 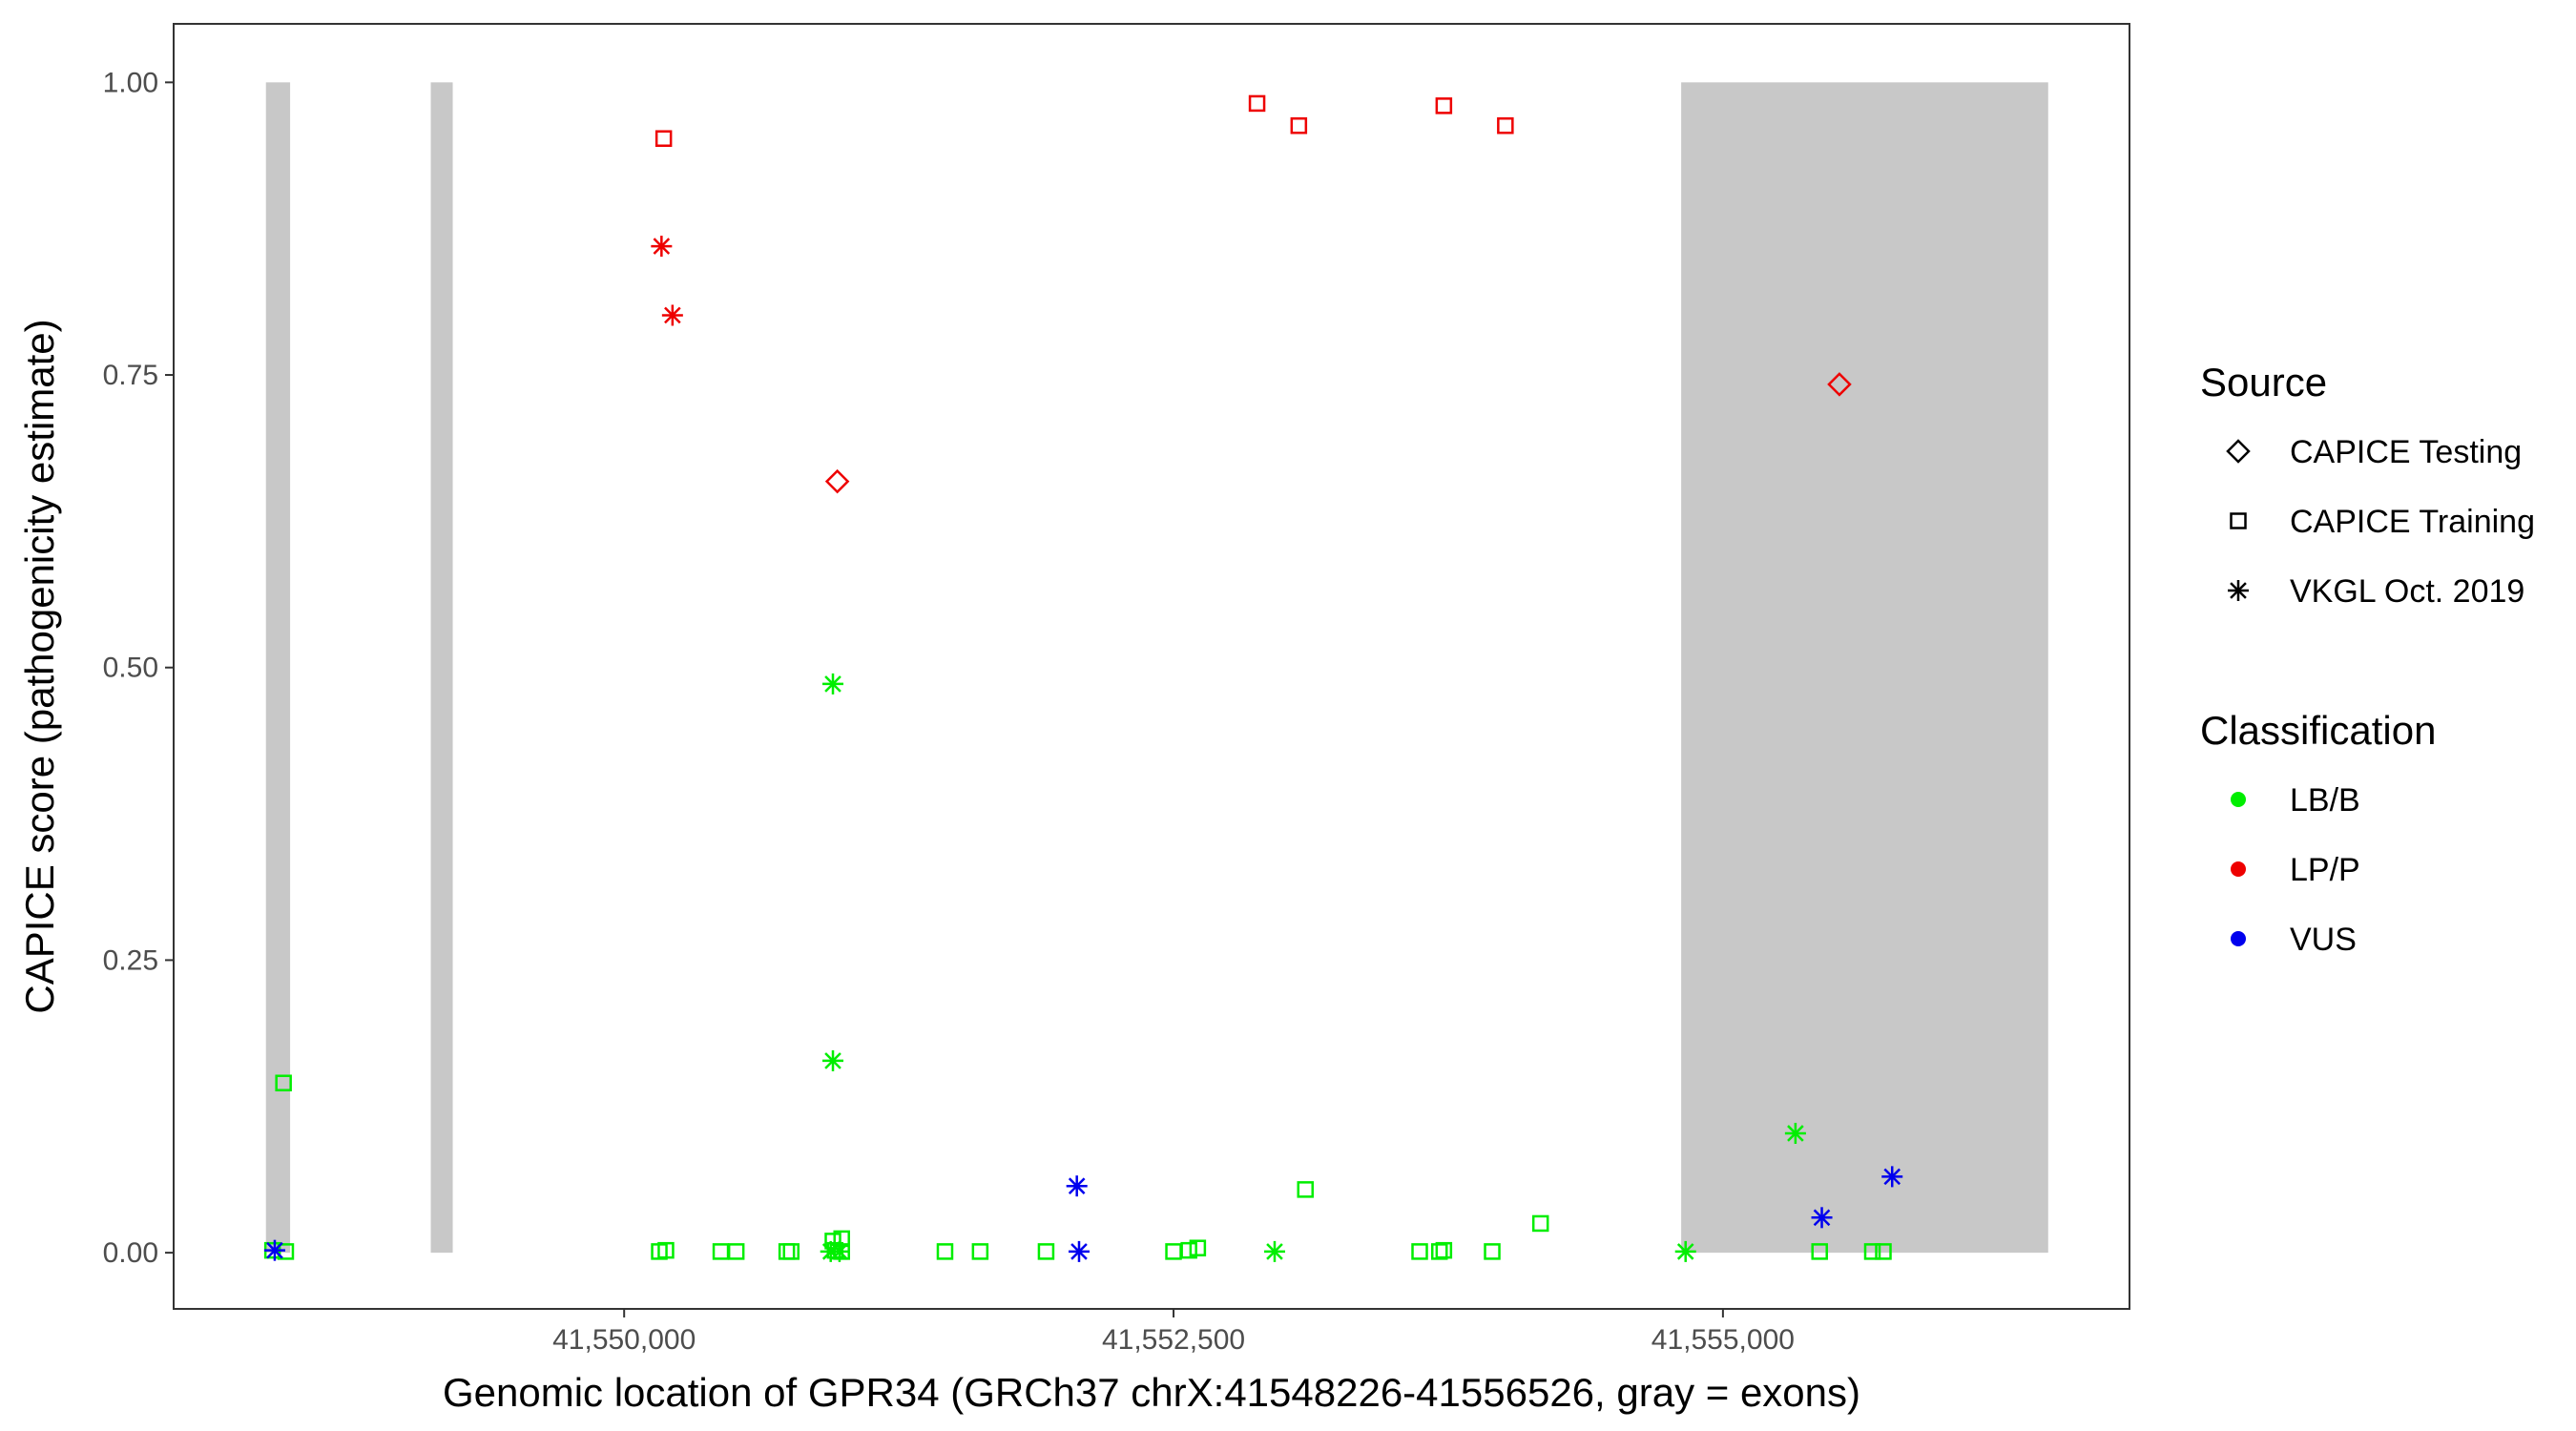 I want to click on x-tick-label: 41,552,500, so click(x=1173, y=1340).